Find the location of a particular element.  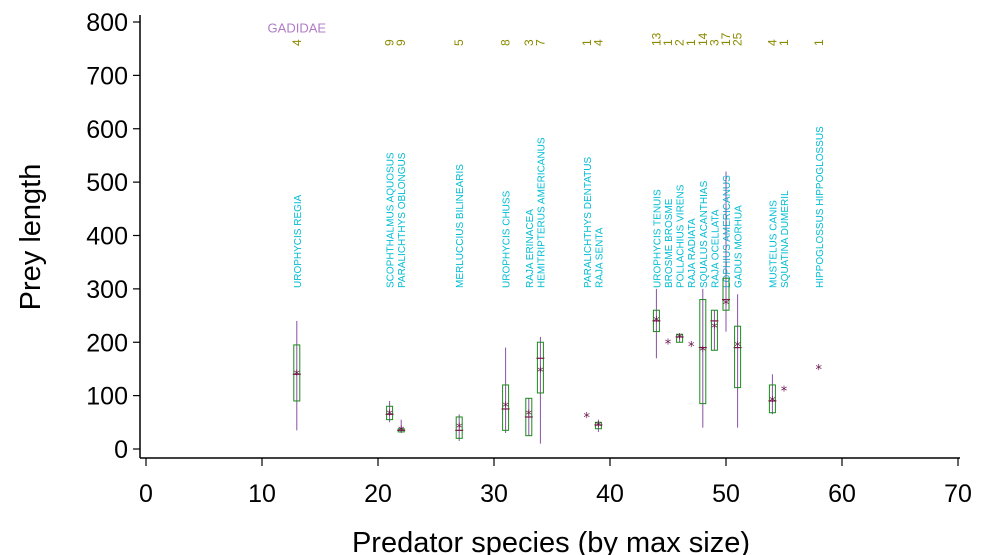

species-name-label: PARALICHTHYS OBLONGUS is located at coordinates (402, 220).